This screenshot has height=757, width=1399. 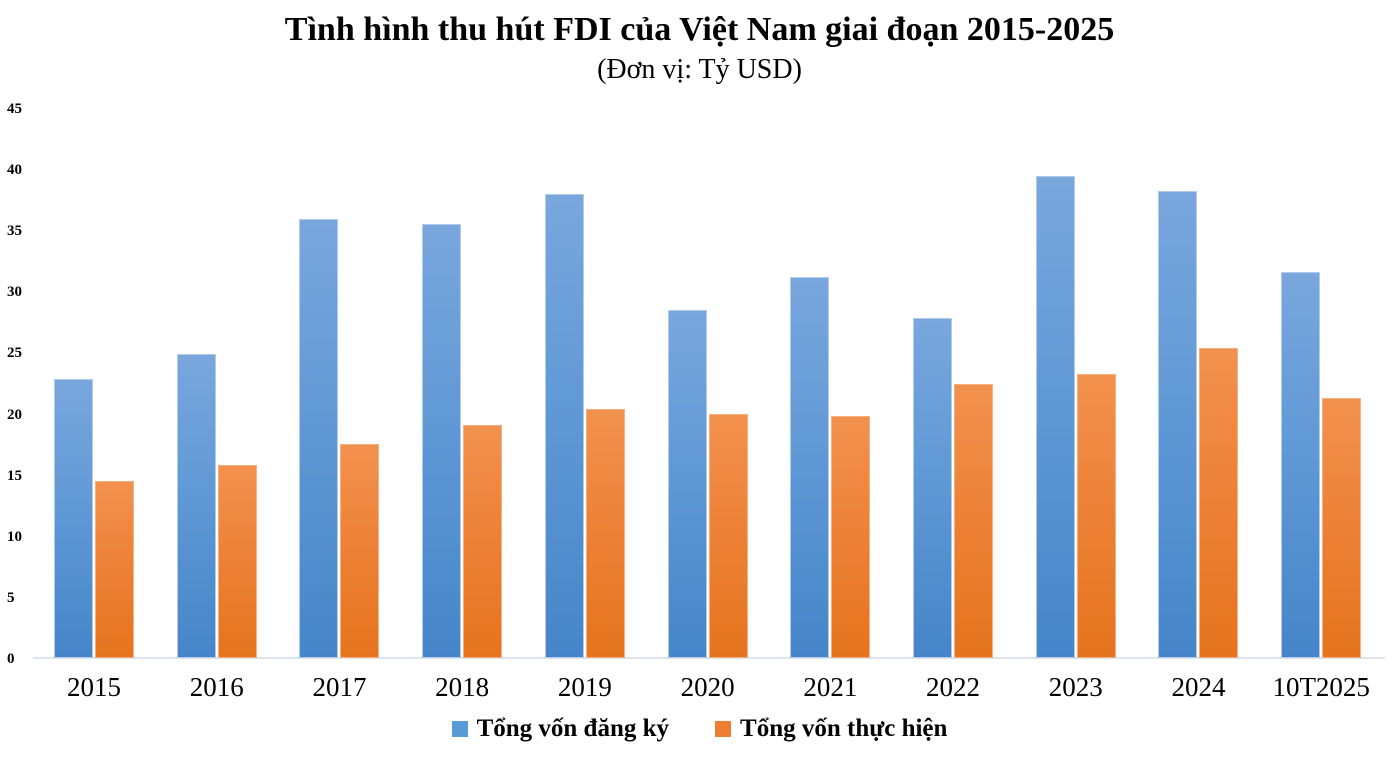 I want to click on legend-item-registered: Tổng vốn đăng ký, so click(x=560, y=729).